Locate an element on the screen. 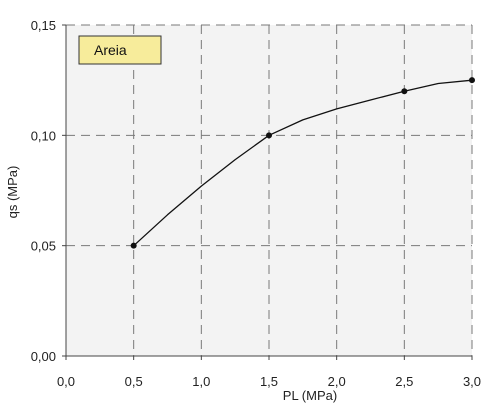 Image resolution: width=501 pixels, height=403 pixels. y-axis-title: qs (MPa) is located at coordinates (12, 192).